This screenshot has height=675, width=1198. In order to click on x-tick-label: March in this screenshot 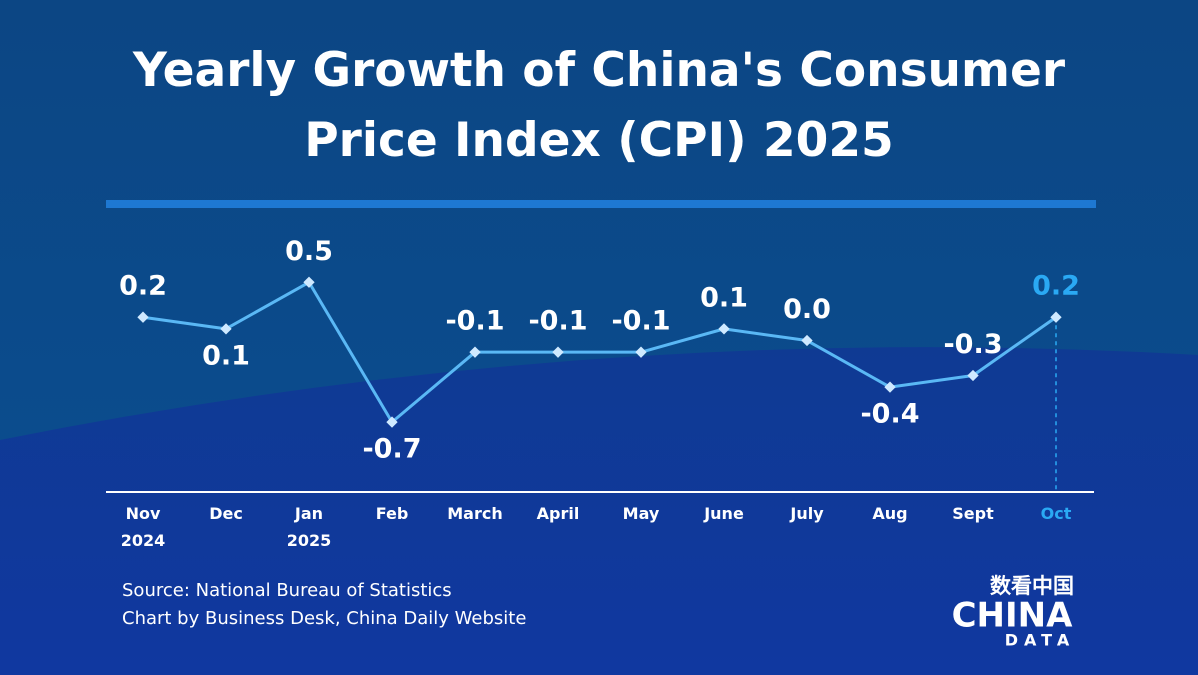, I will do `click(474, 513)`.